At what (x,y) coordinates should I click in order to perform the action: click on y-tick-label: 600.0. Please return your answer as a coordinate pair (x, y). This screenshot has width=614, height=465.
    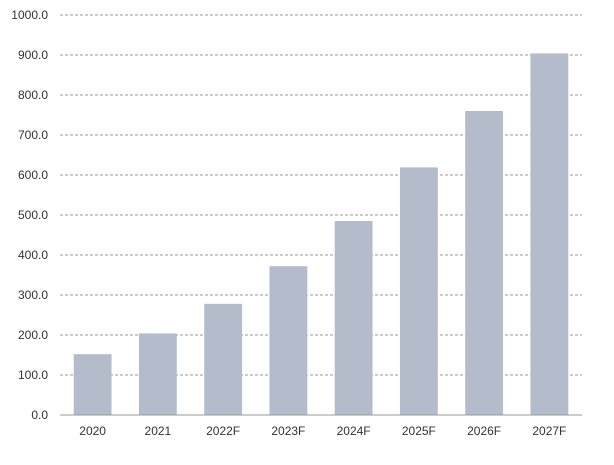
    Looking at the image, I should click on (33, 175).